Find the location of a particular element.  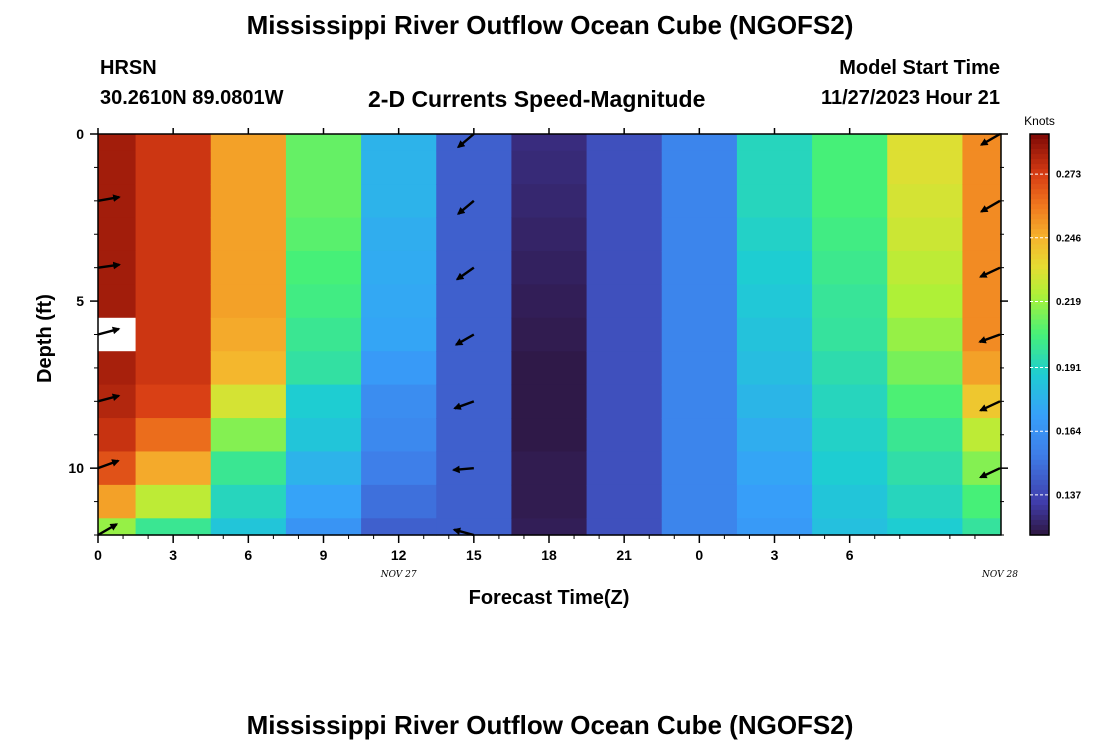

x-tick-label: 21 is located at coordinates (624, 555).